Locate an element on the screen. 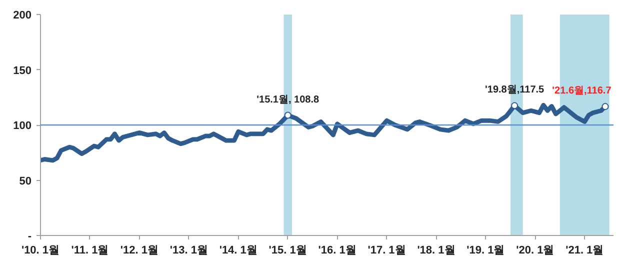  x-tick-label: '19. 1월 is located at coordinates (485, 250).